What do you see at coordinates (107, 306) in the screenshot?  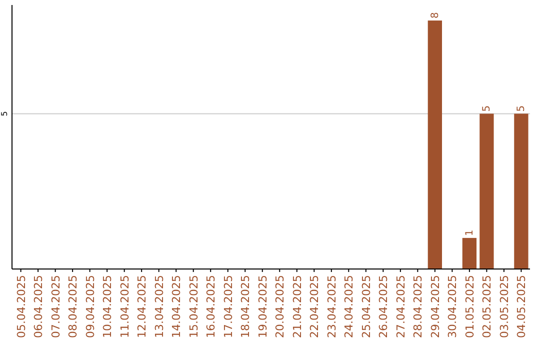 I see `x-tick-label: 10.04.2025` at bounding box center [107, 306].